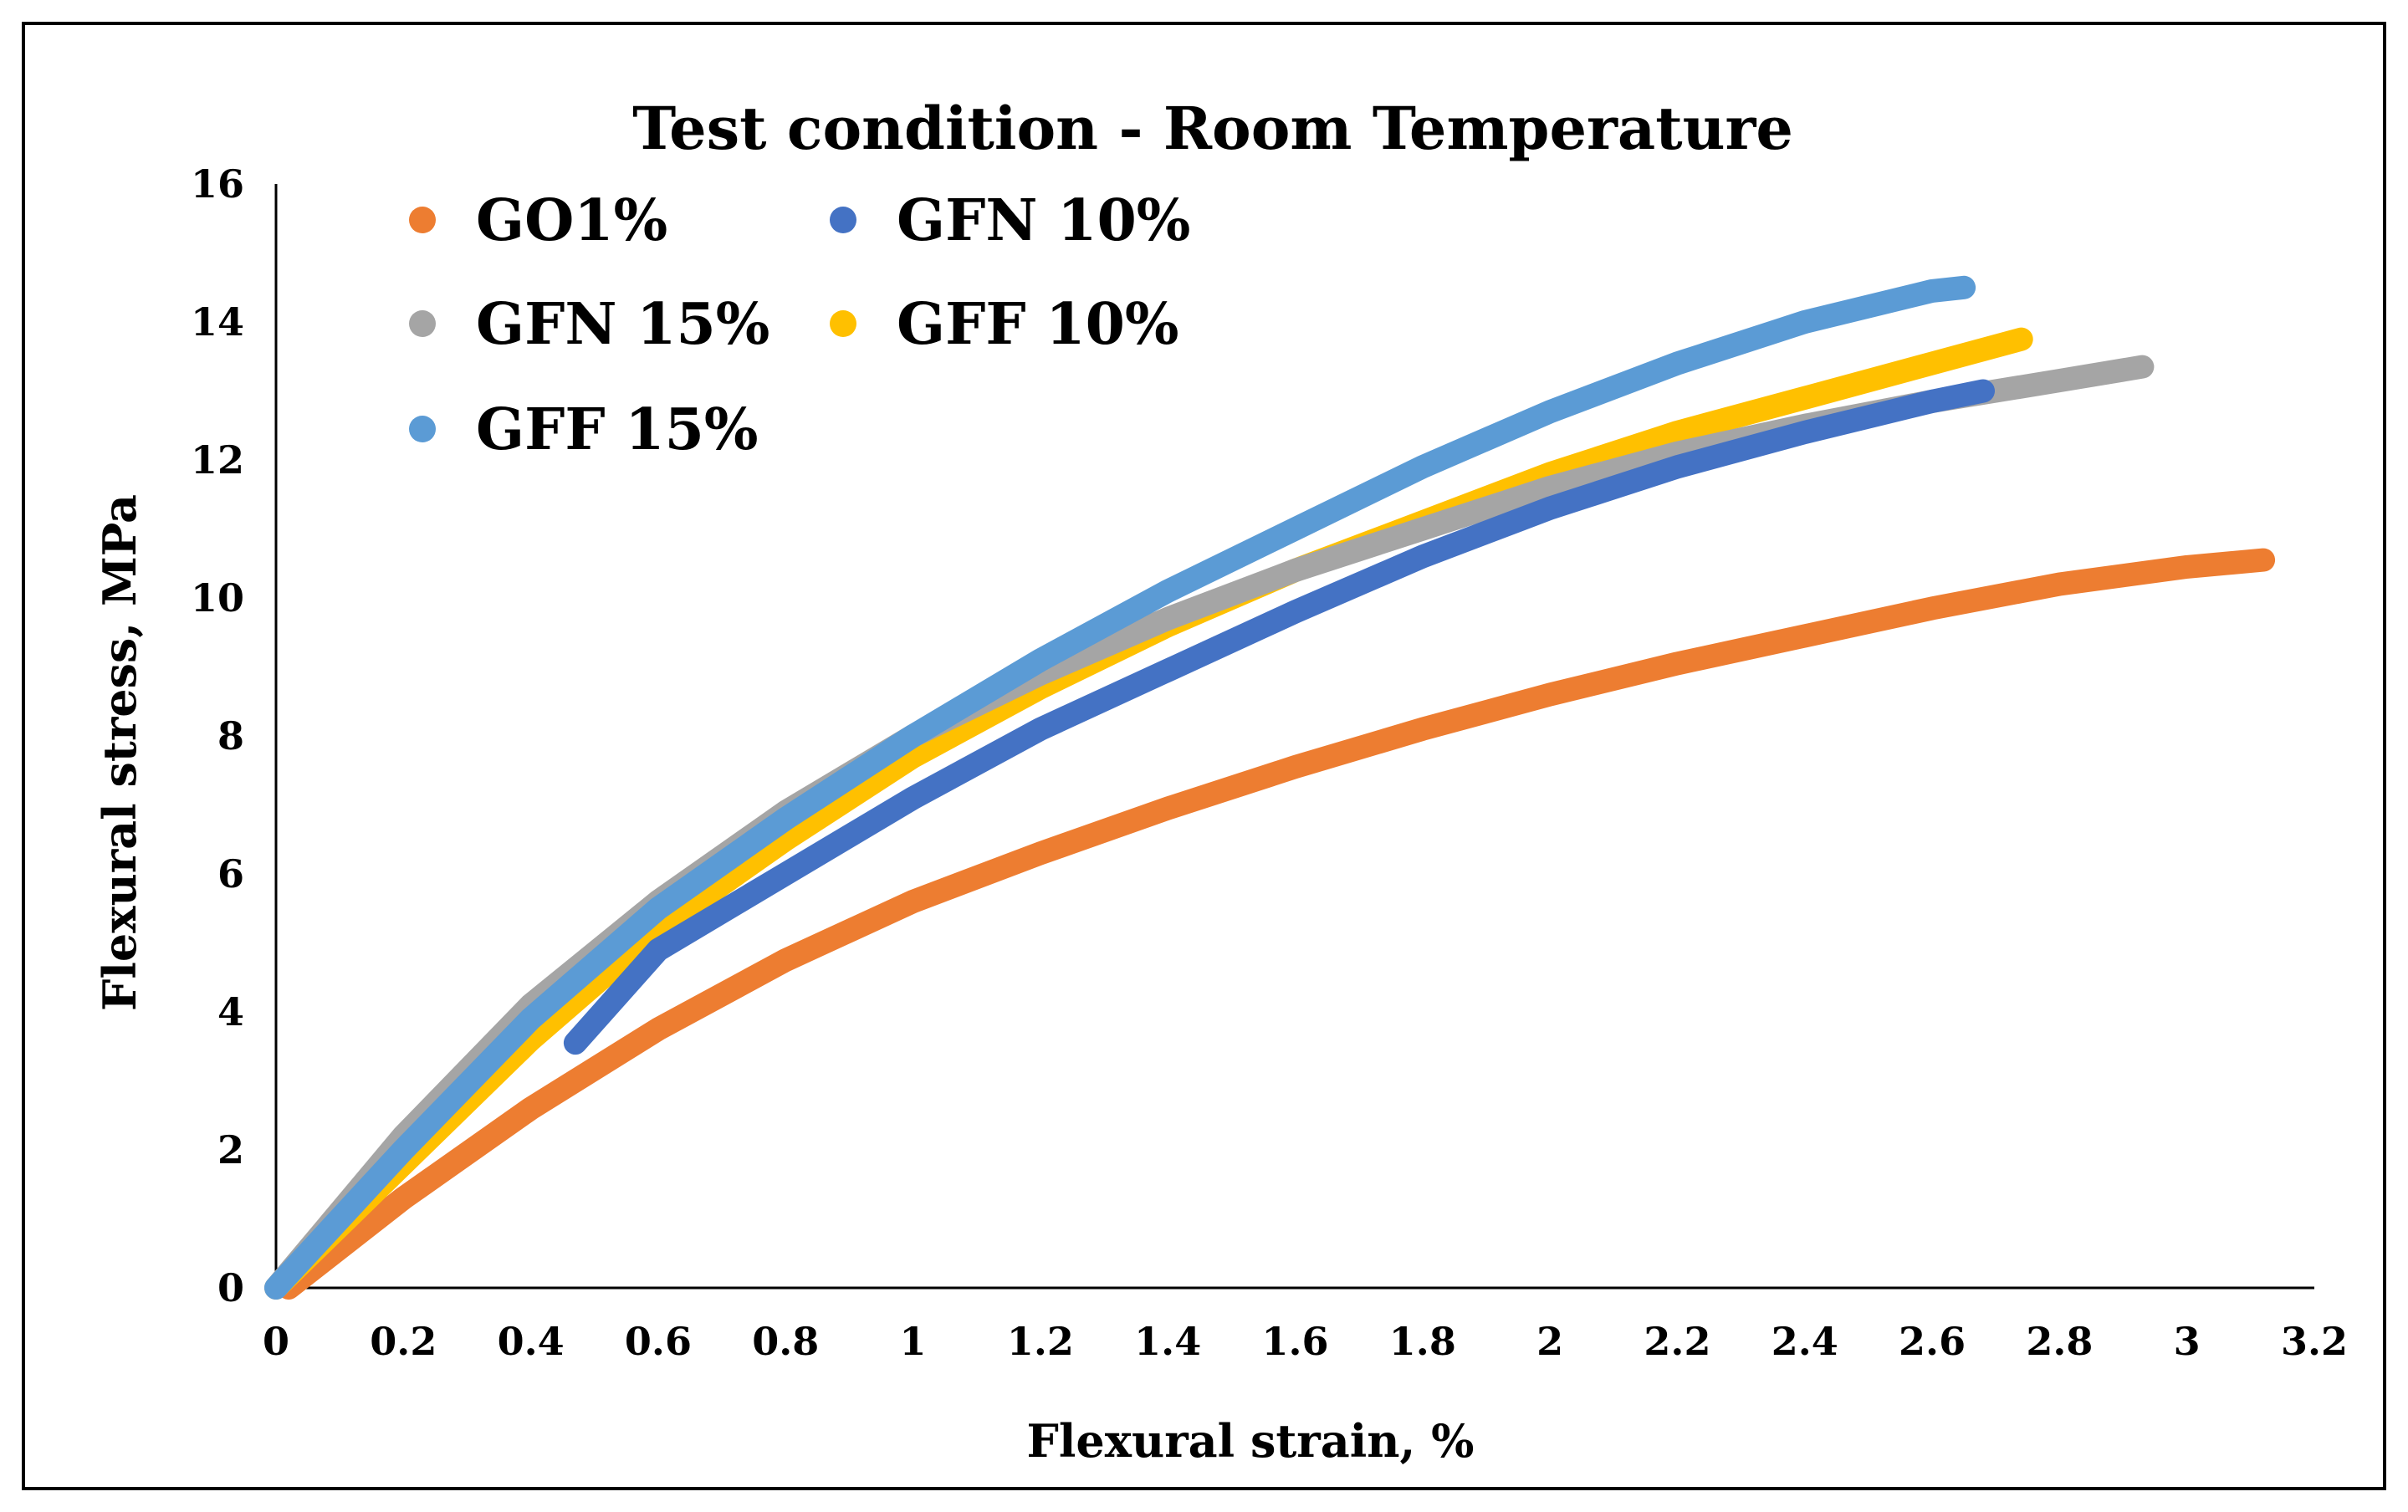 This screenshot has height=1512, width=2408. What do you see at coordinates (1677, 1341) in the screenshot?
I see `x-tick-label: 2.2` at bounding box center [1677, 1341].